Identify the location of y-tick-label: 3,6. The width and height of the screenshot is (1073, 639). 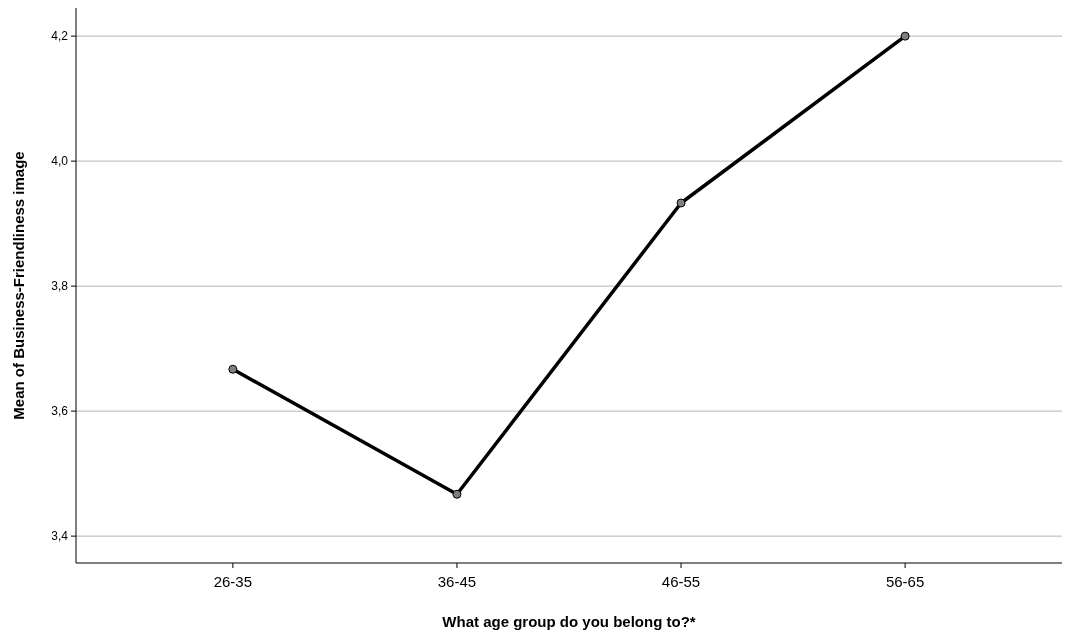
(60, 411).